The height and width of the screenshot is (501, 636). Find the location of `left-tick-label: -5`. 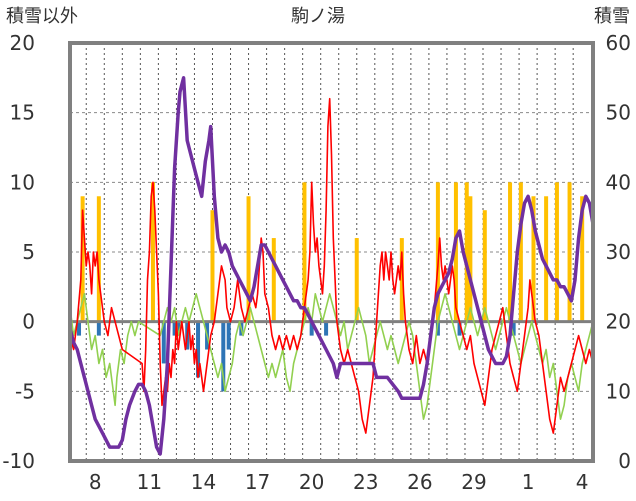

left-tick-label: -5 is located at coordinates (25, 391).